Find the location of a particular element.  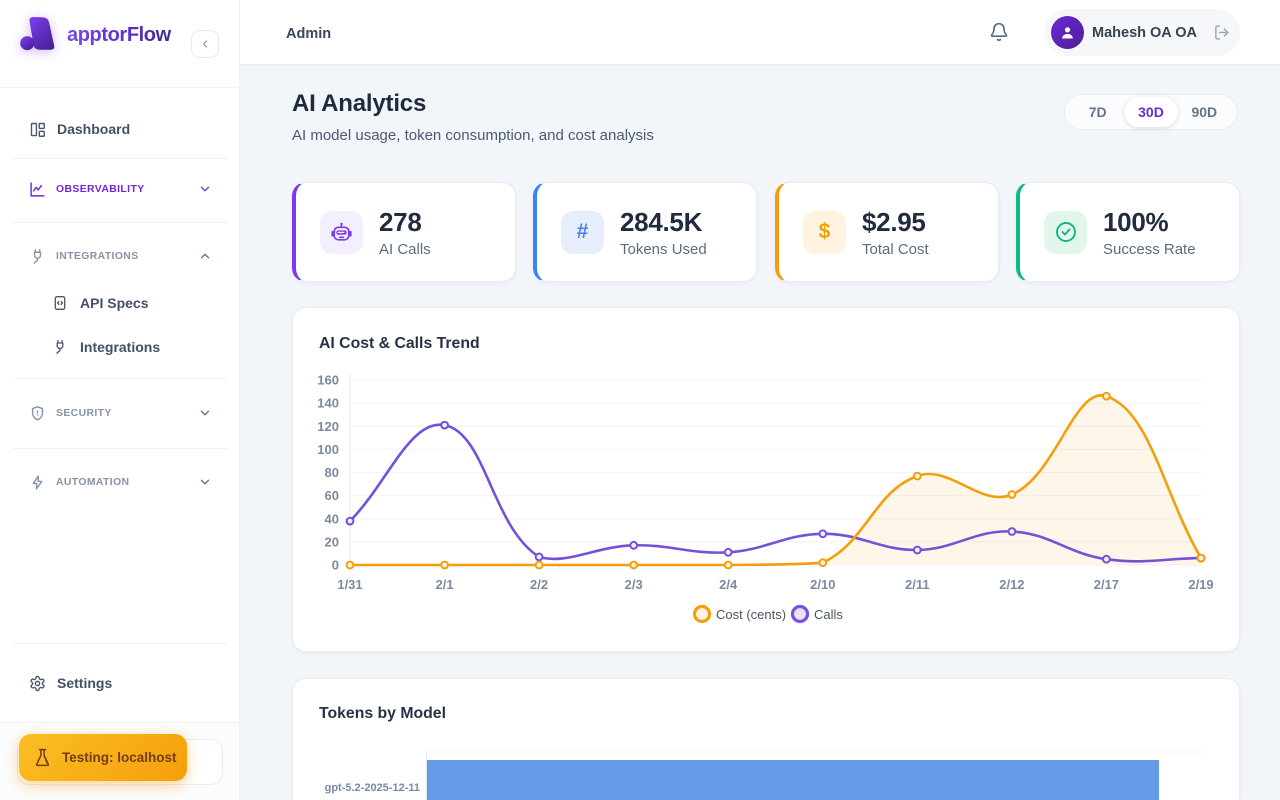

svg-text: 2/4 is located at coordinates (728, 584).